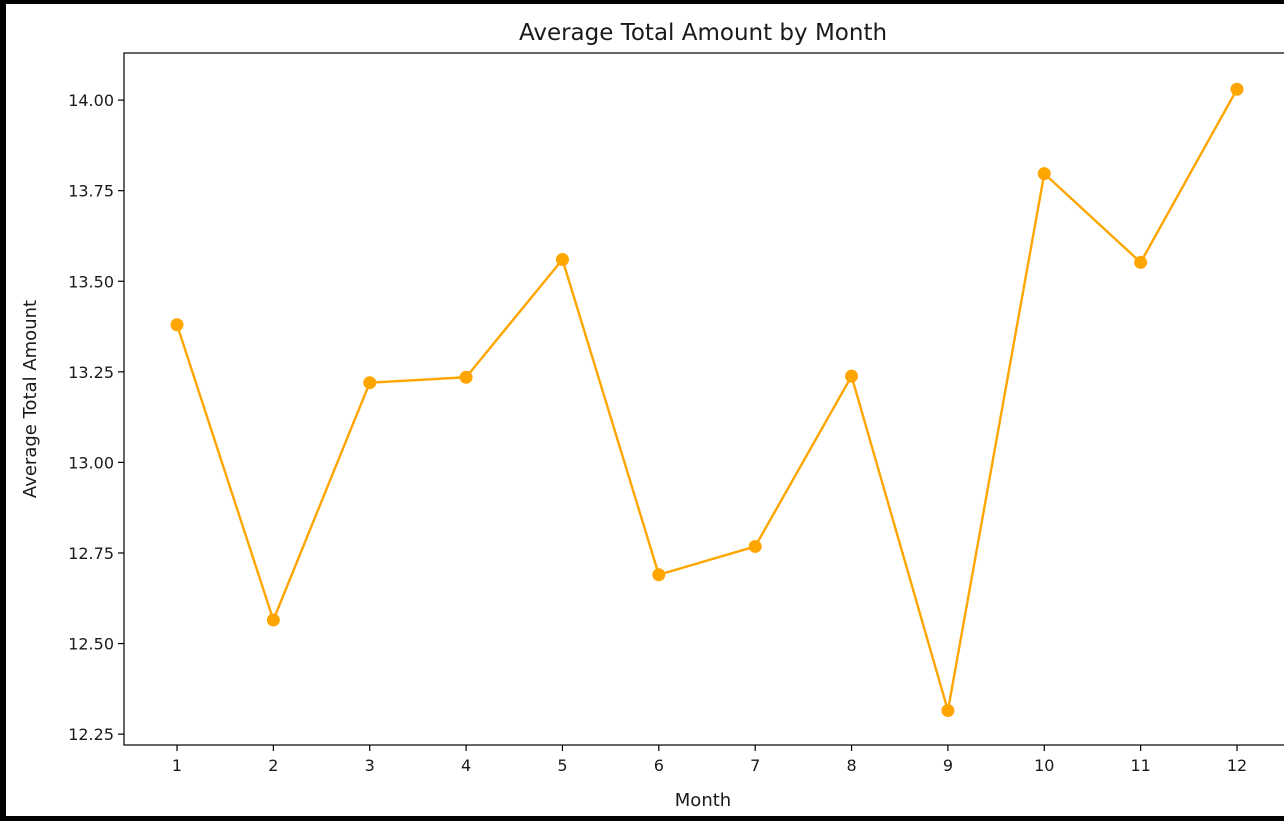  Describe the element at coordinates (91, 553) in the screenshot. I see `y-tick-label: 12.75` at that location.